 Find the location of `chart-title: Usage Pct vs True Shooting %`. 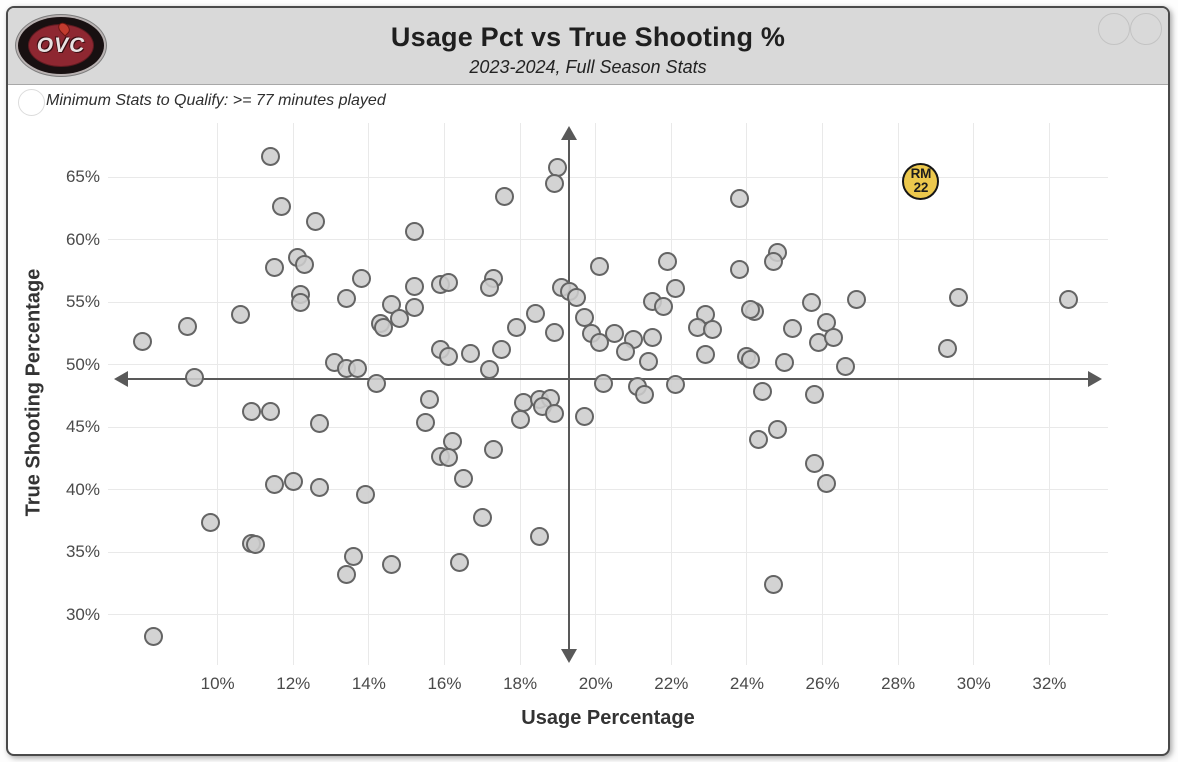

chart-title: Usage Pct vs True Shooting % is located at coordinates (588, 37).